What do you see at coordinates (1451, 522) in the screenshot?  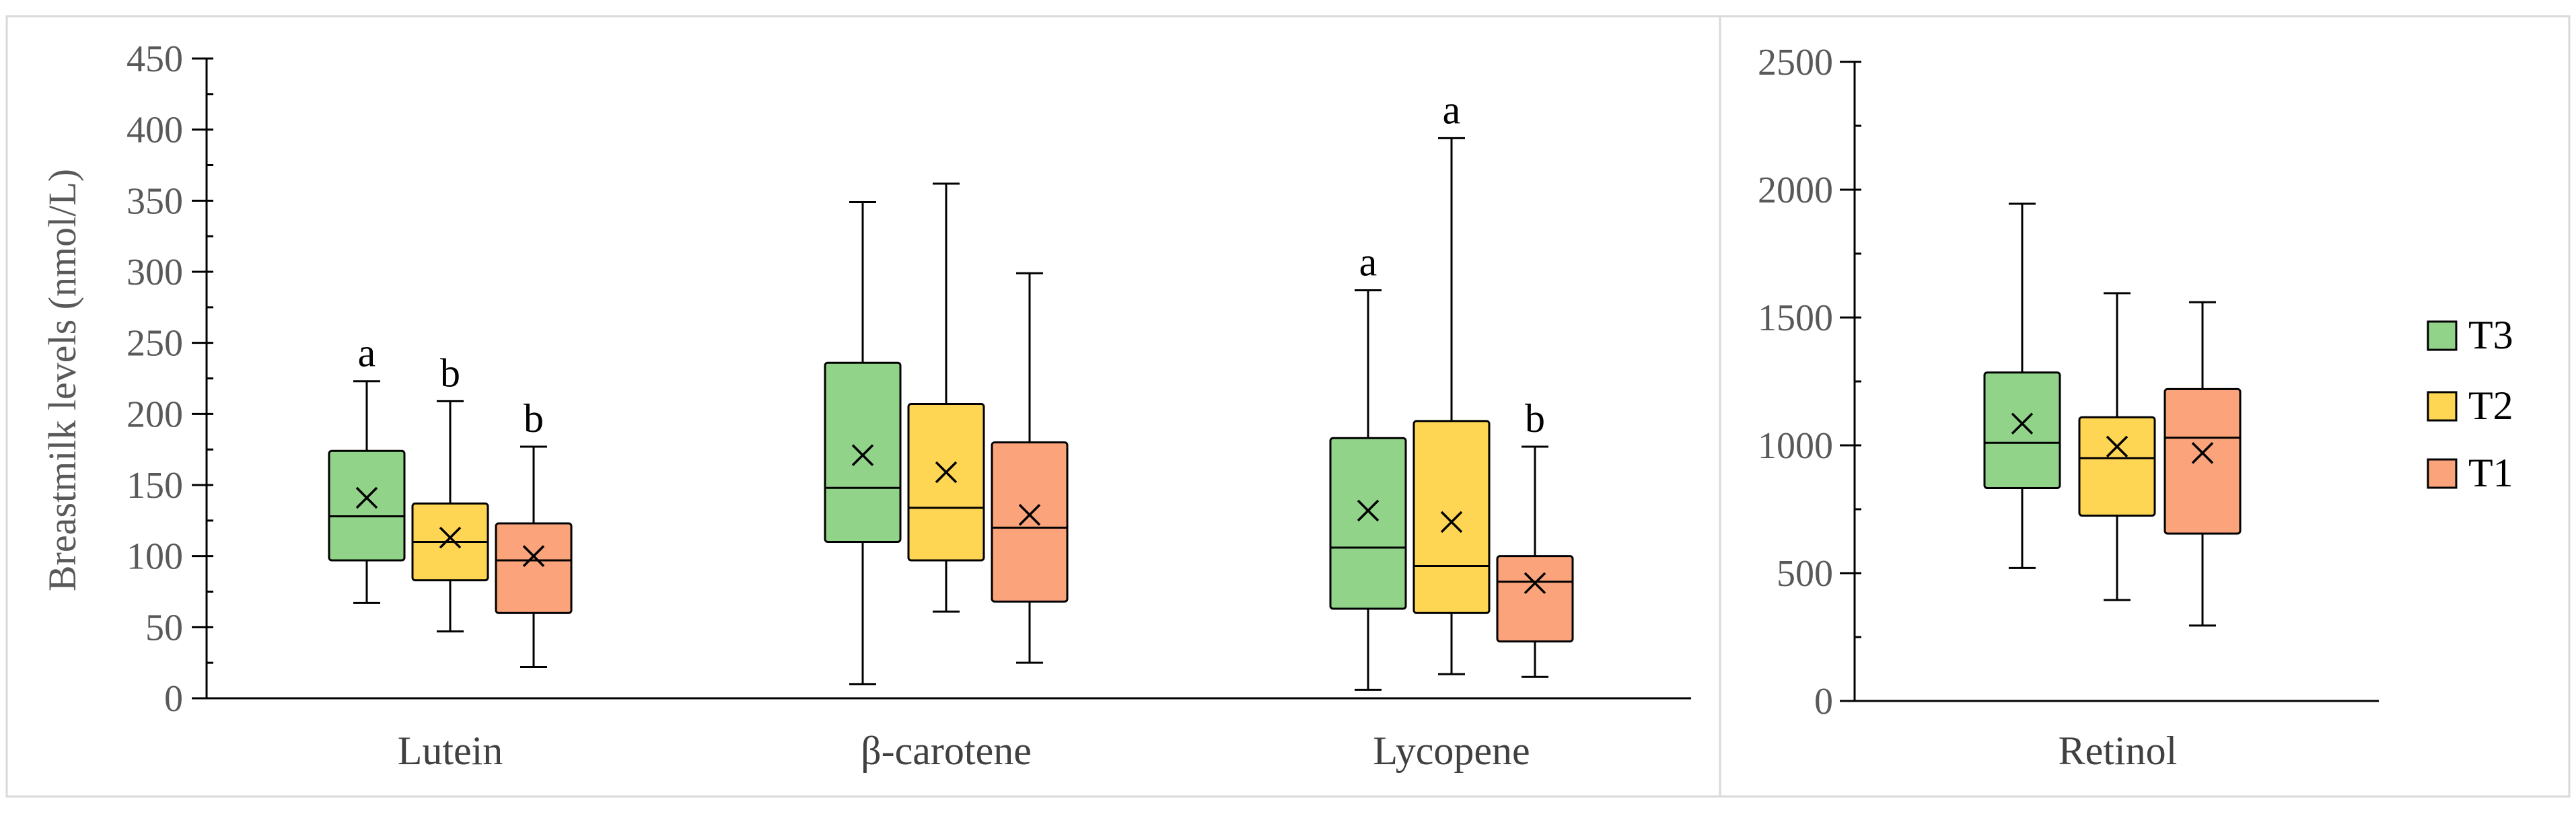 I see `box-t2-lycopene-mean-marker` at bounding box center [1451, 522].